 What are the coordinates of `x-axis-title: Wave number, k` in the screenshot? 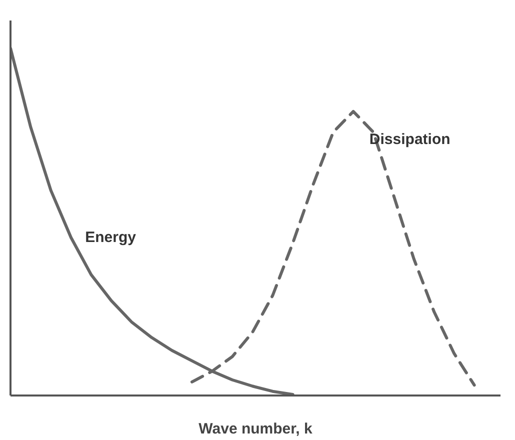 It's located at (255, 429).